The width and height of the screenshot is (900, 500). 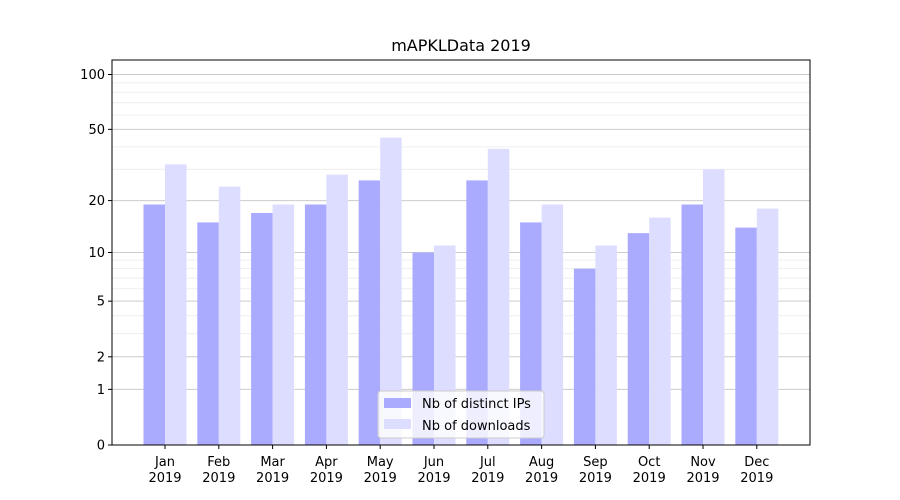 What do you see at coordinates (461, 45) in the screenshot?
I see `chart-title: mAPKLData 2019` at bounding box center [461, 45].